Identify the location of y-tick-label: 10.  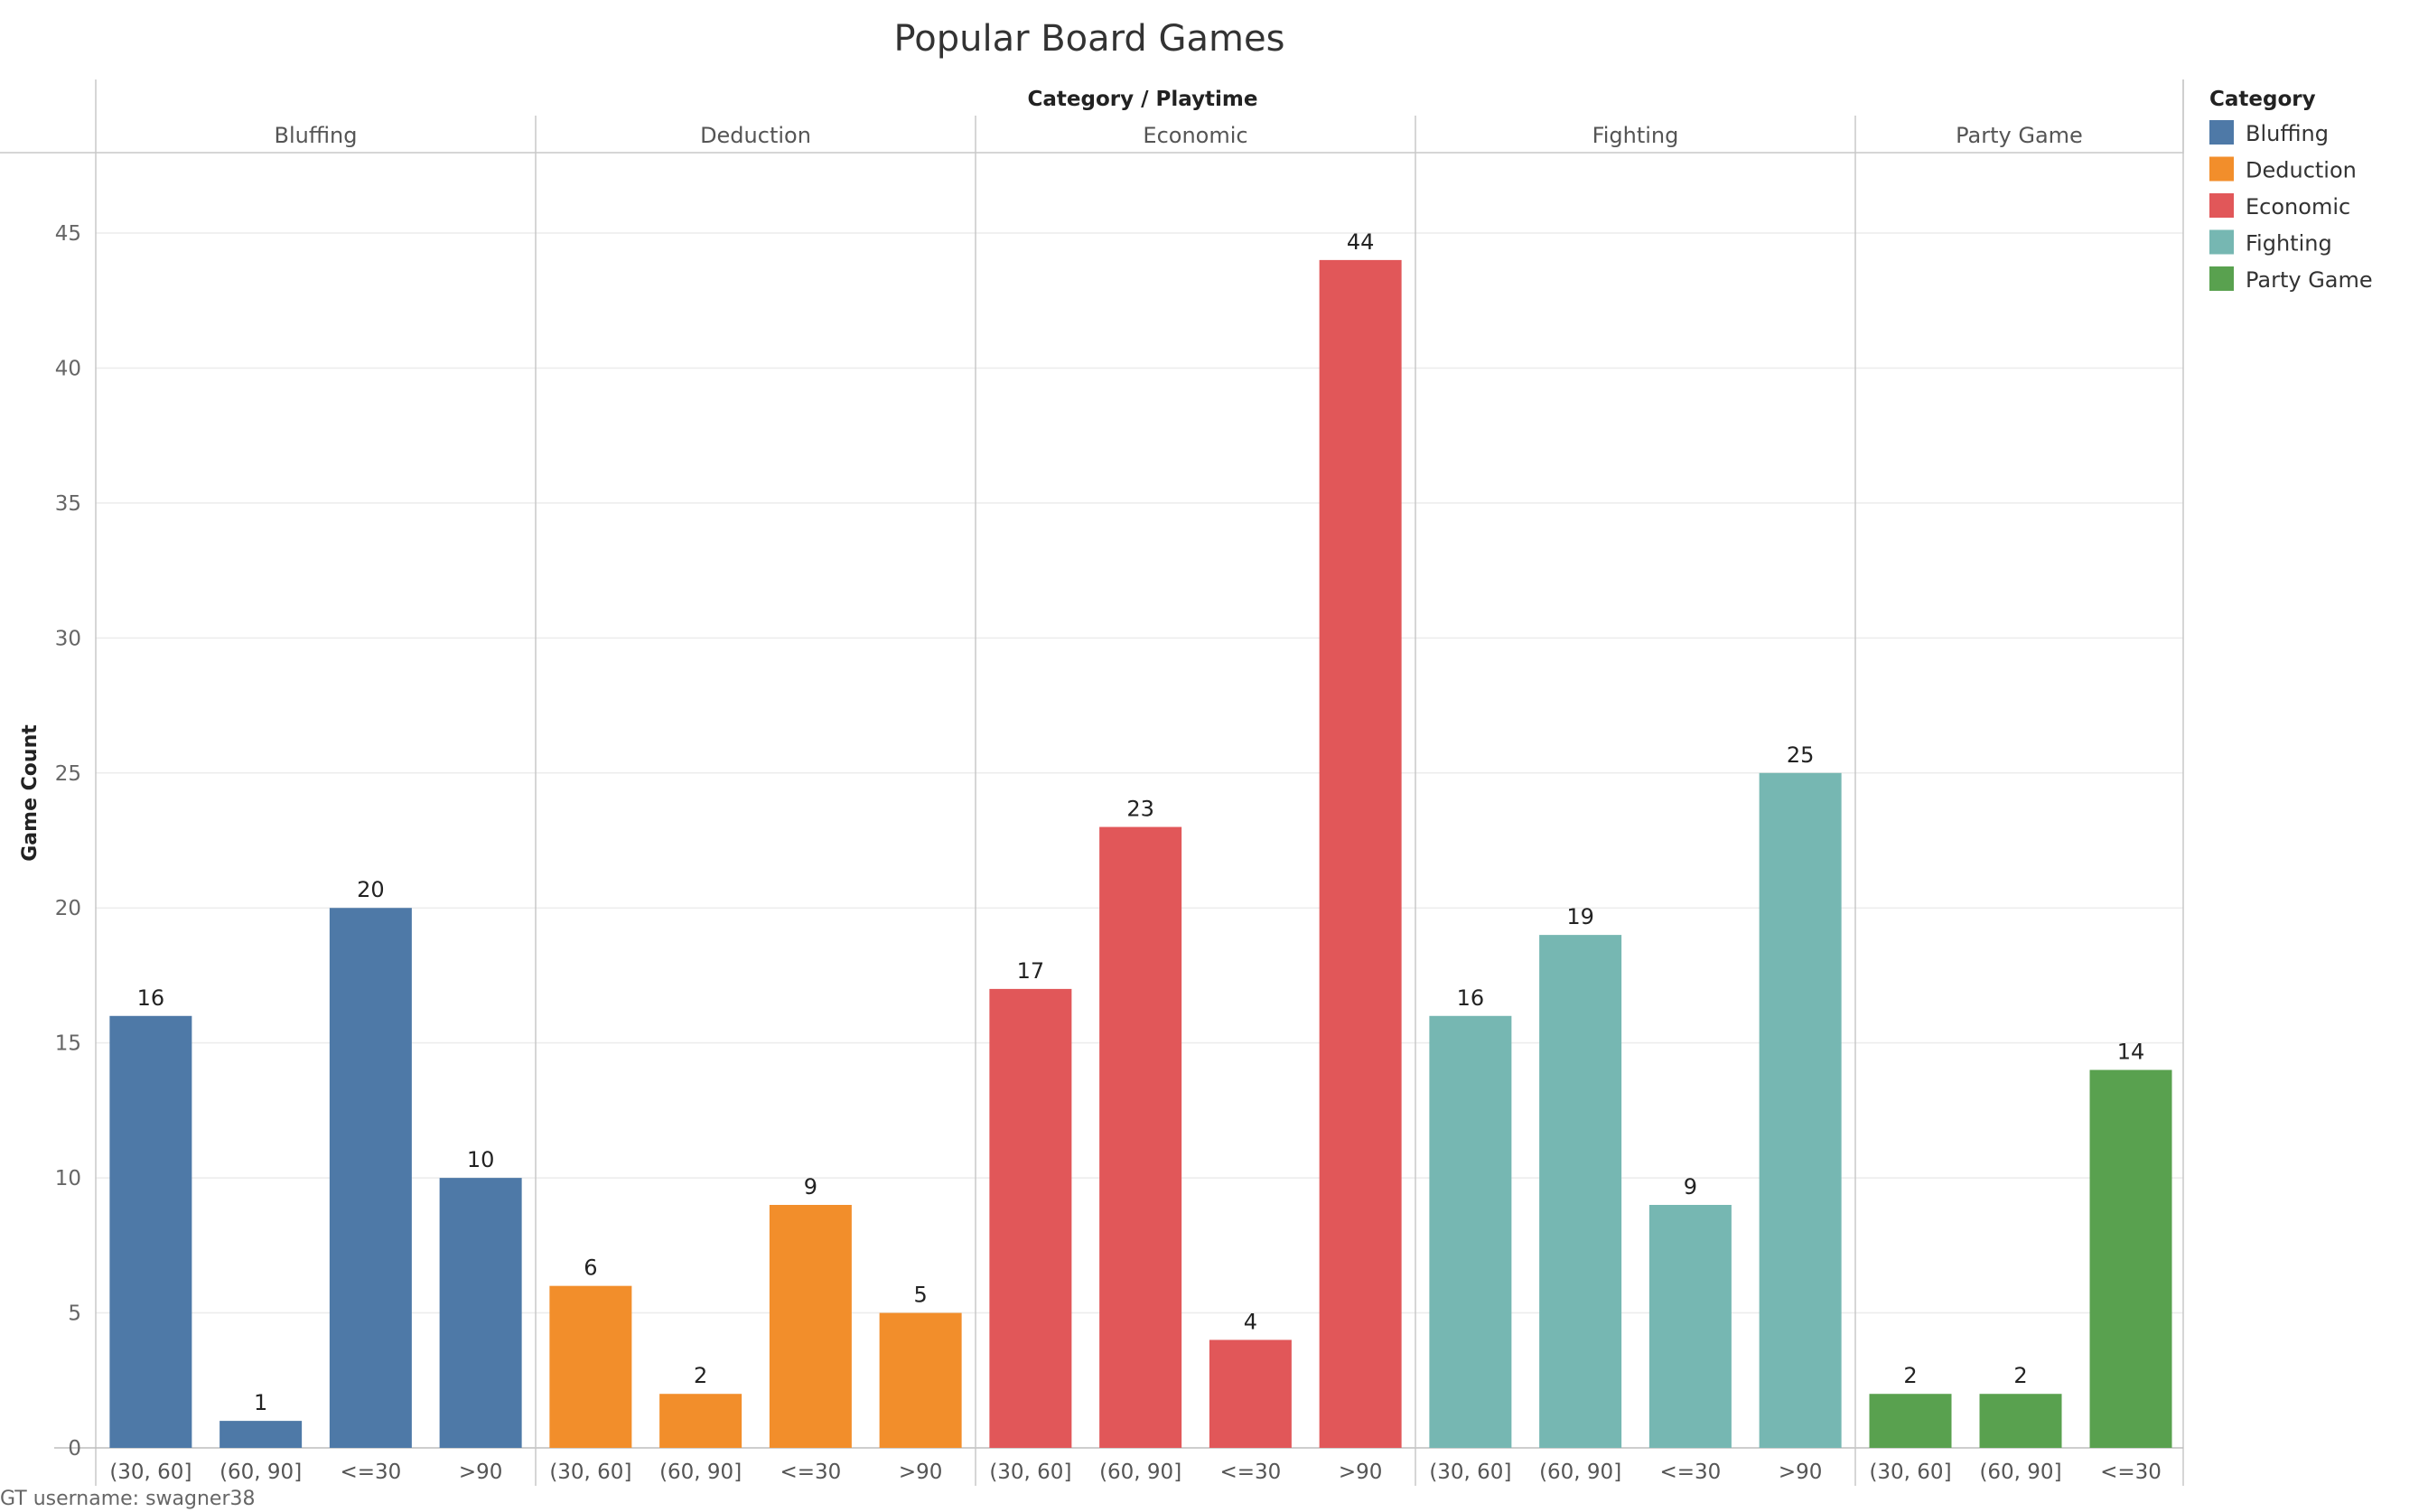
(68, 1178).